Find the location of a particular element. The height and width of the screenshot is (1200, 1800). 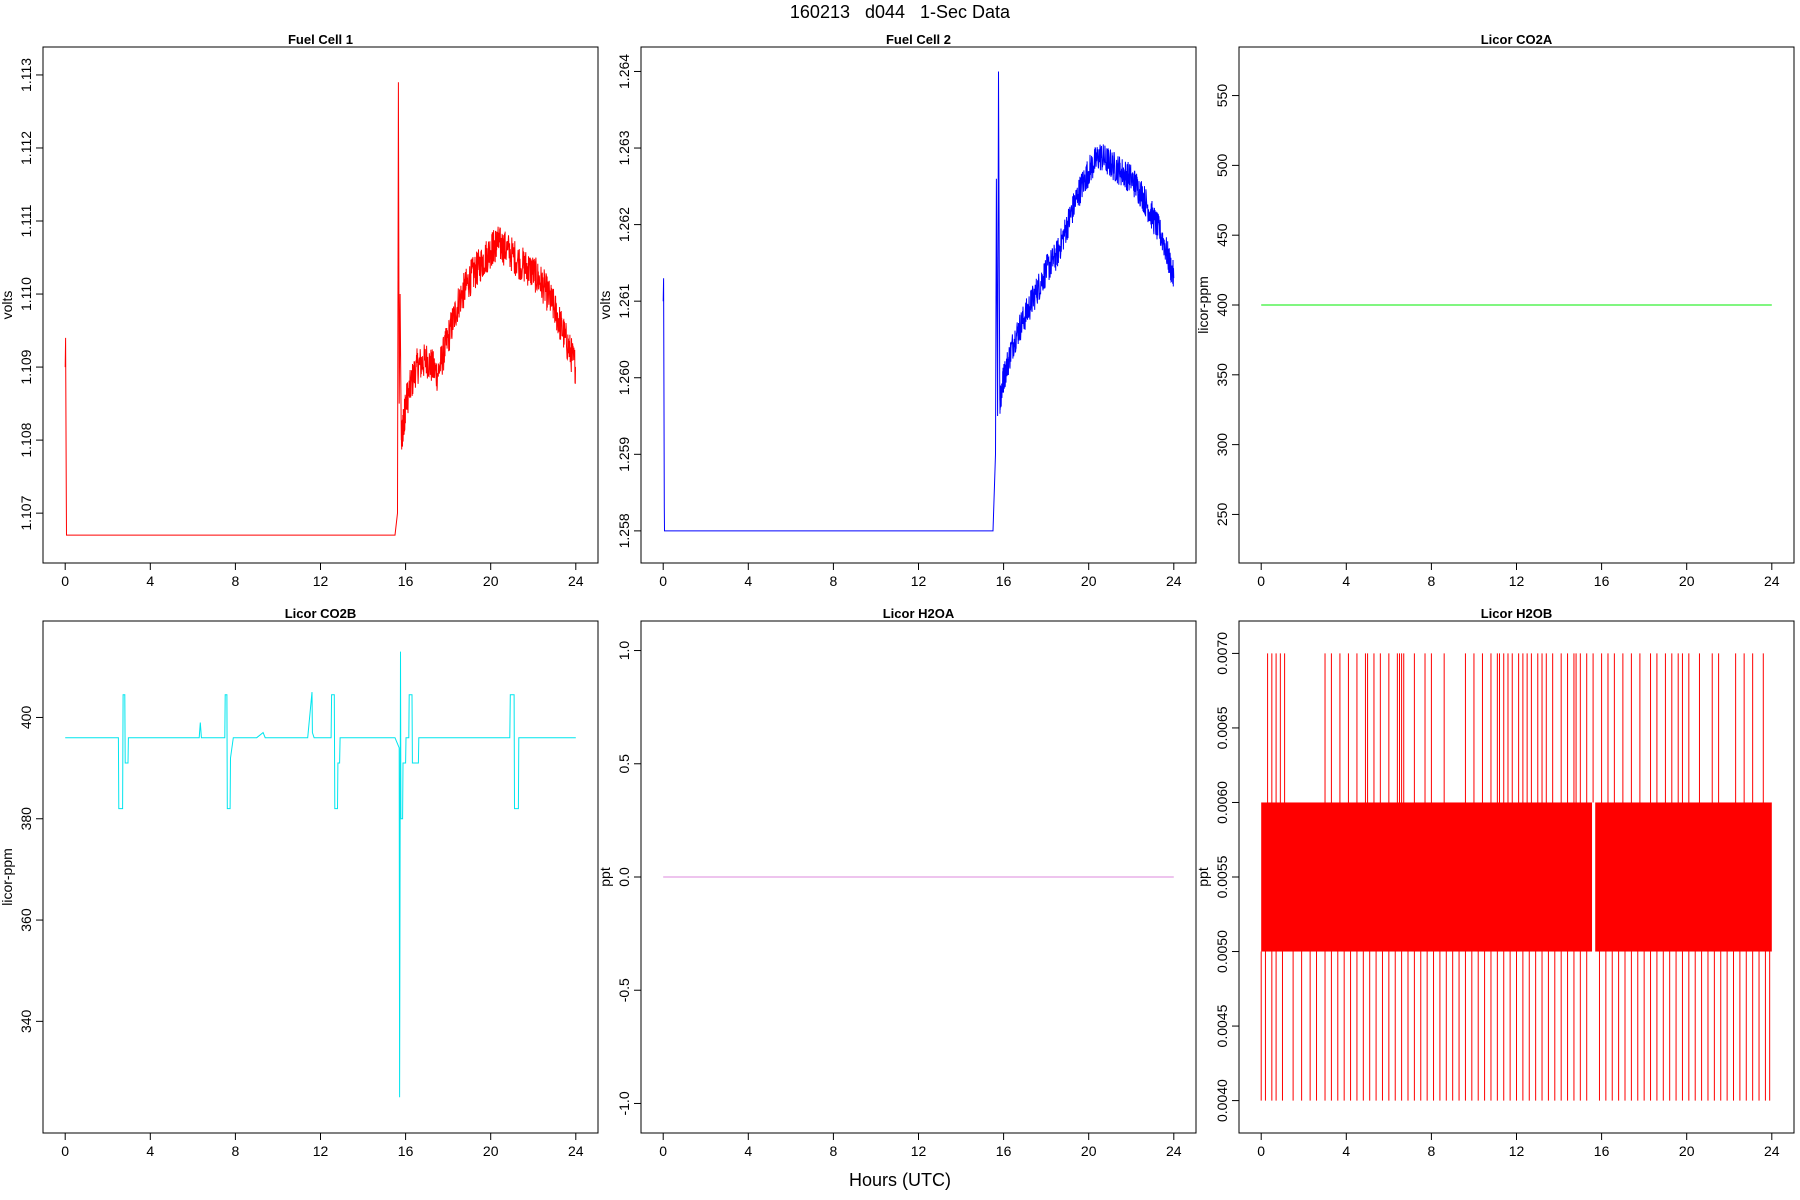

y-tick-label: 0.0040 is located at coordinates (1222, 1100).